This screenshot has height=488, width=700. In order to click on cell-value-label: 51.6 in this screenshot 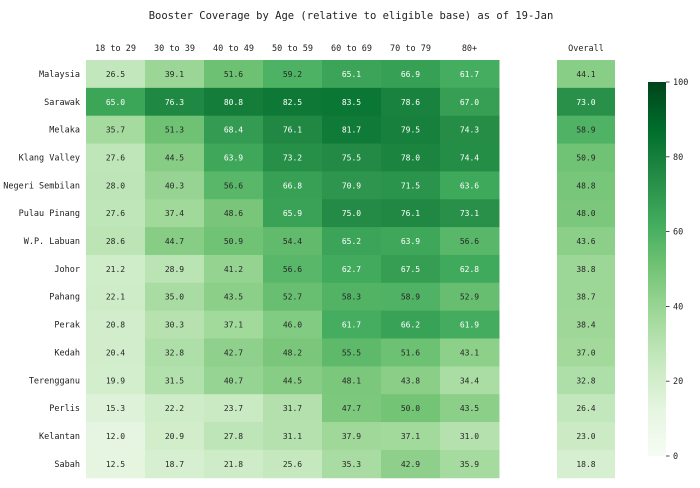, I will do `click(233, 74)`.